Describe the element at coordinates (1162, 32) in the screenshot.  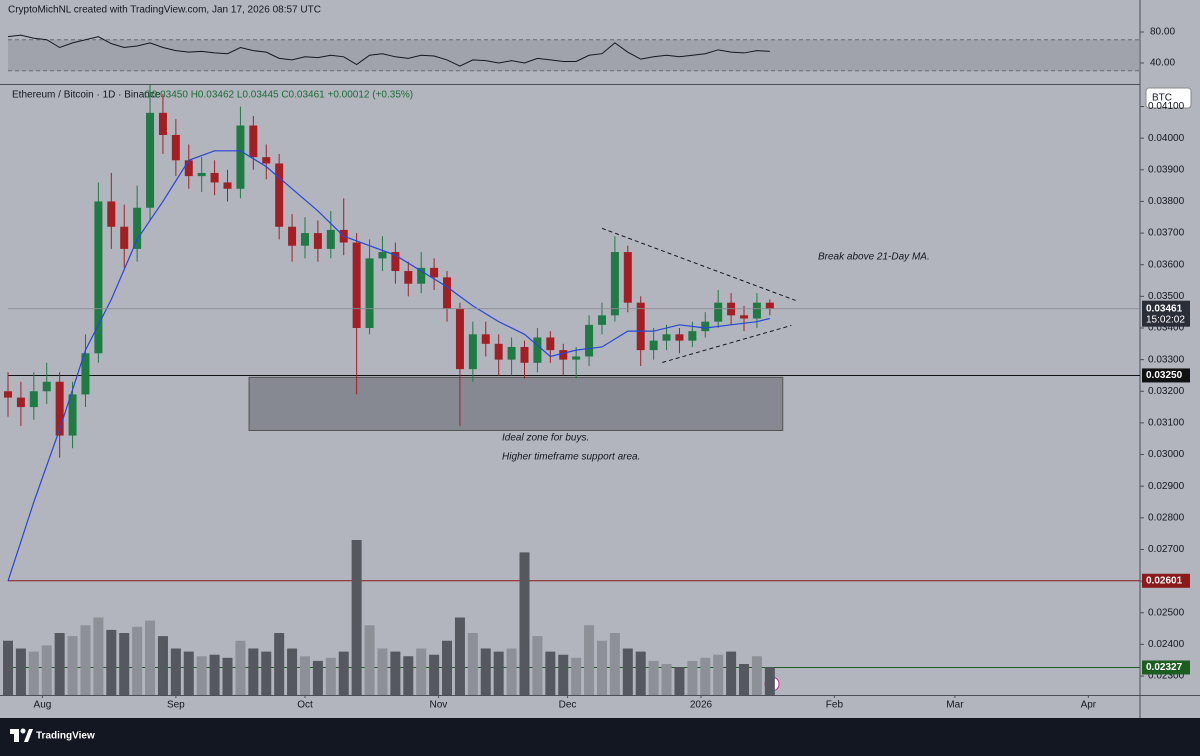
I see `y-tick-label: 80.00` at that location.